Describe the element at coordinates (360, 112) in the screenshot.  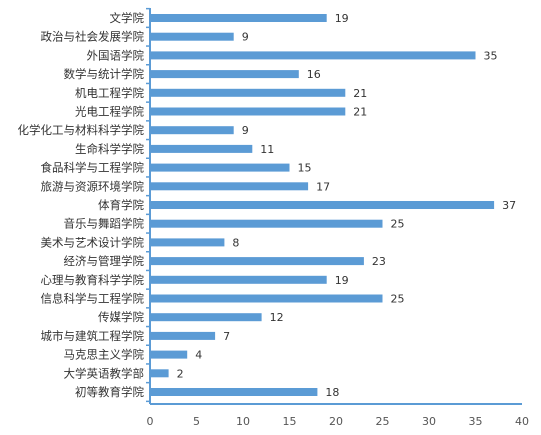
I see `value-label-5: 21` at that location.